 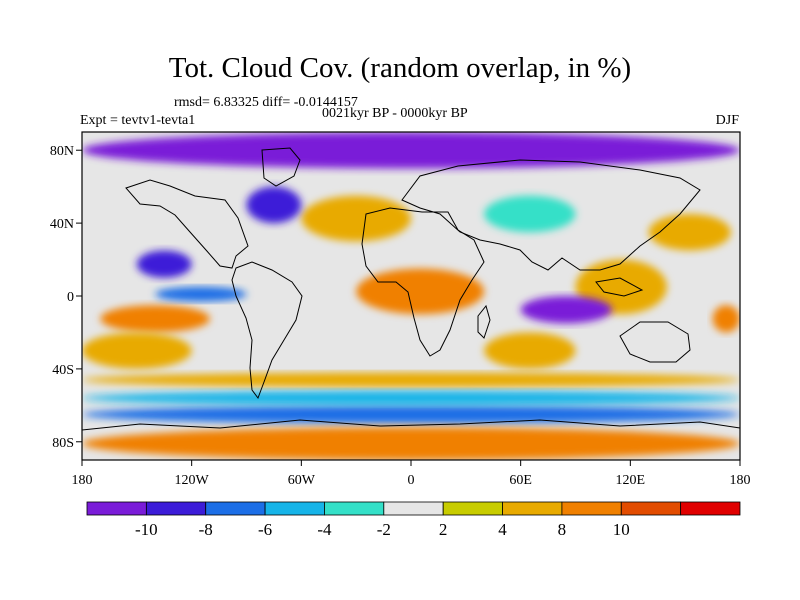 I want to click on colorbar-label-7: 8, so click(x=562, y=529).